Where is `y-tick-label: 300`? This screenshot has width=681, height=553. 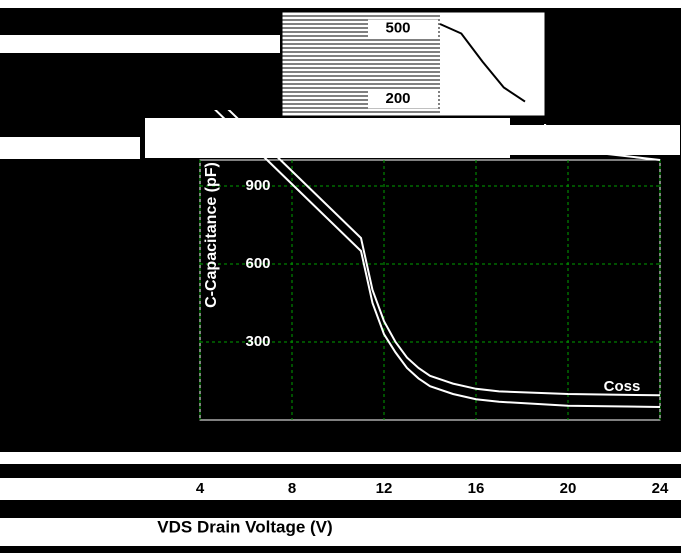 y-tick-label: 300 is located at coordinates (257, 341).